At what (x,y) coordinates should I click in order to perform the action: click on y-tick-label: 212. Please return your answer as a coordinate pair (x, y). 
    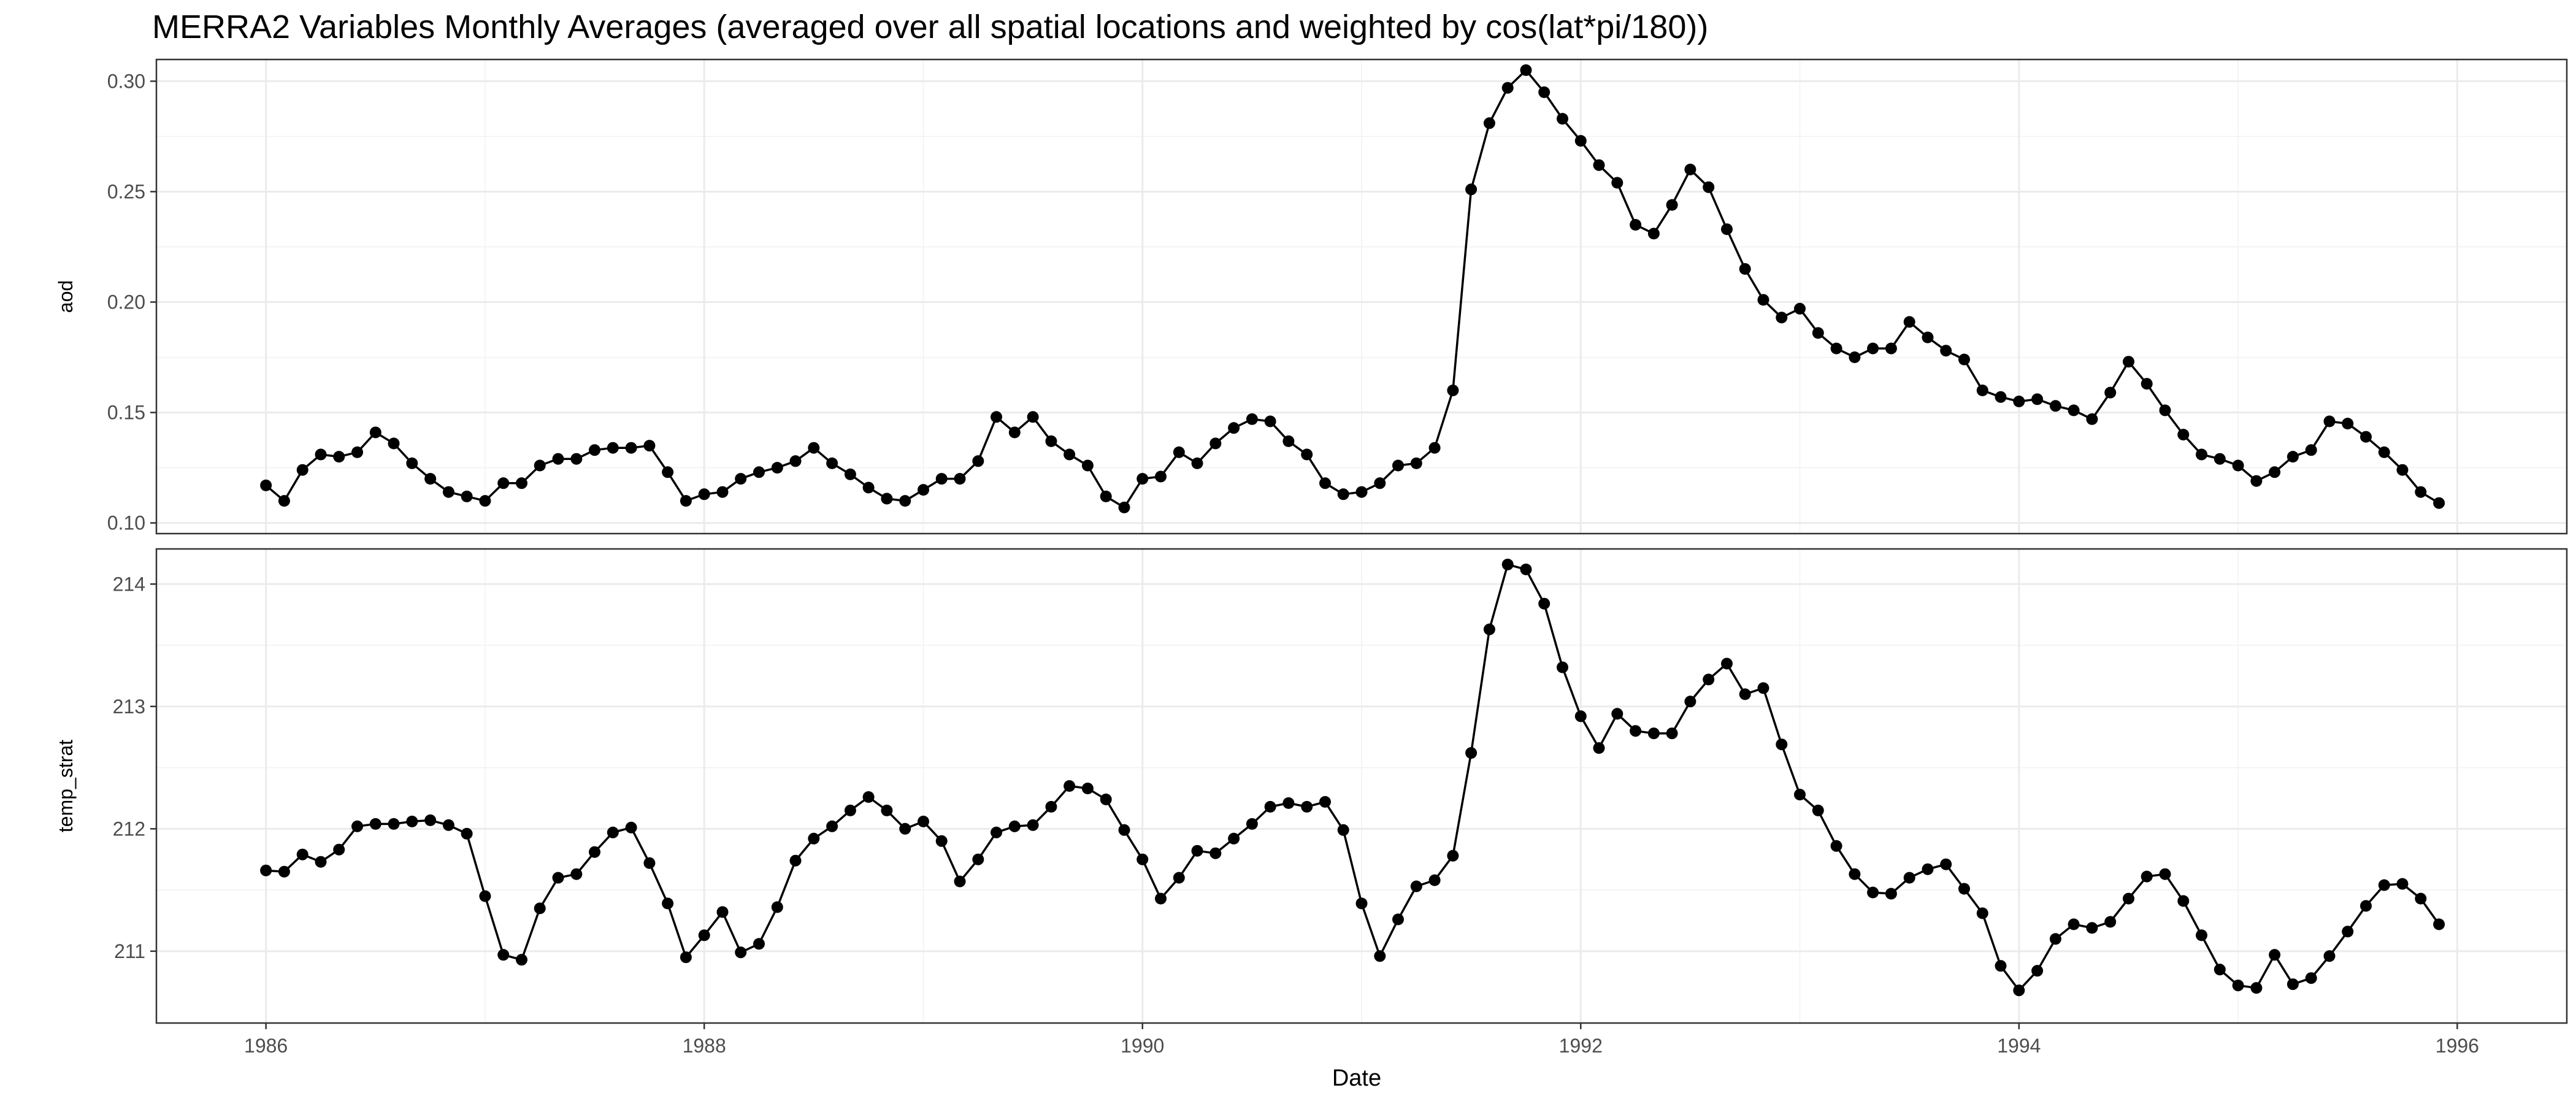
    Looking at the image, I should click on (129, 829).